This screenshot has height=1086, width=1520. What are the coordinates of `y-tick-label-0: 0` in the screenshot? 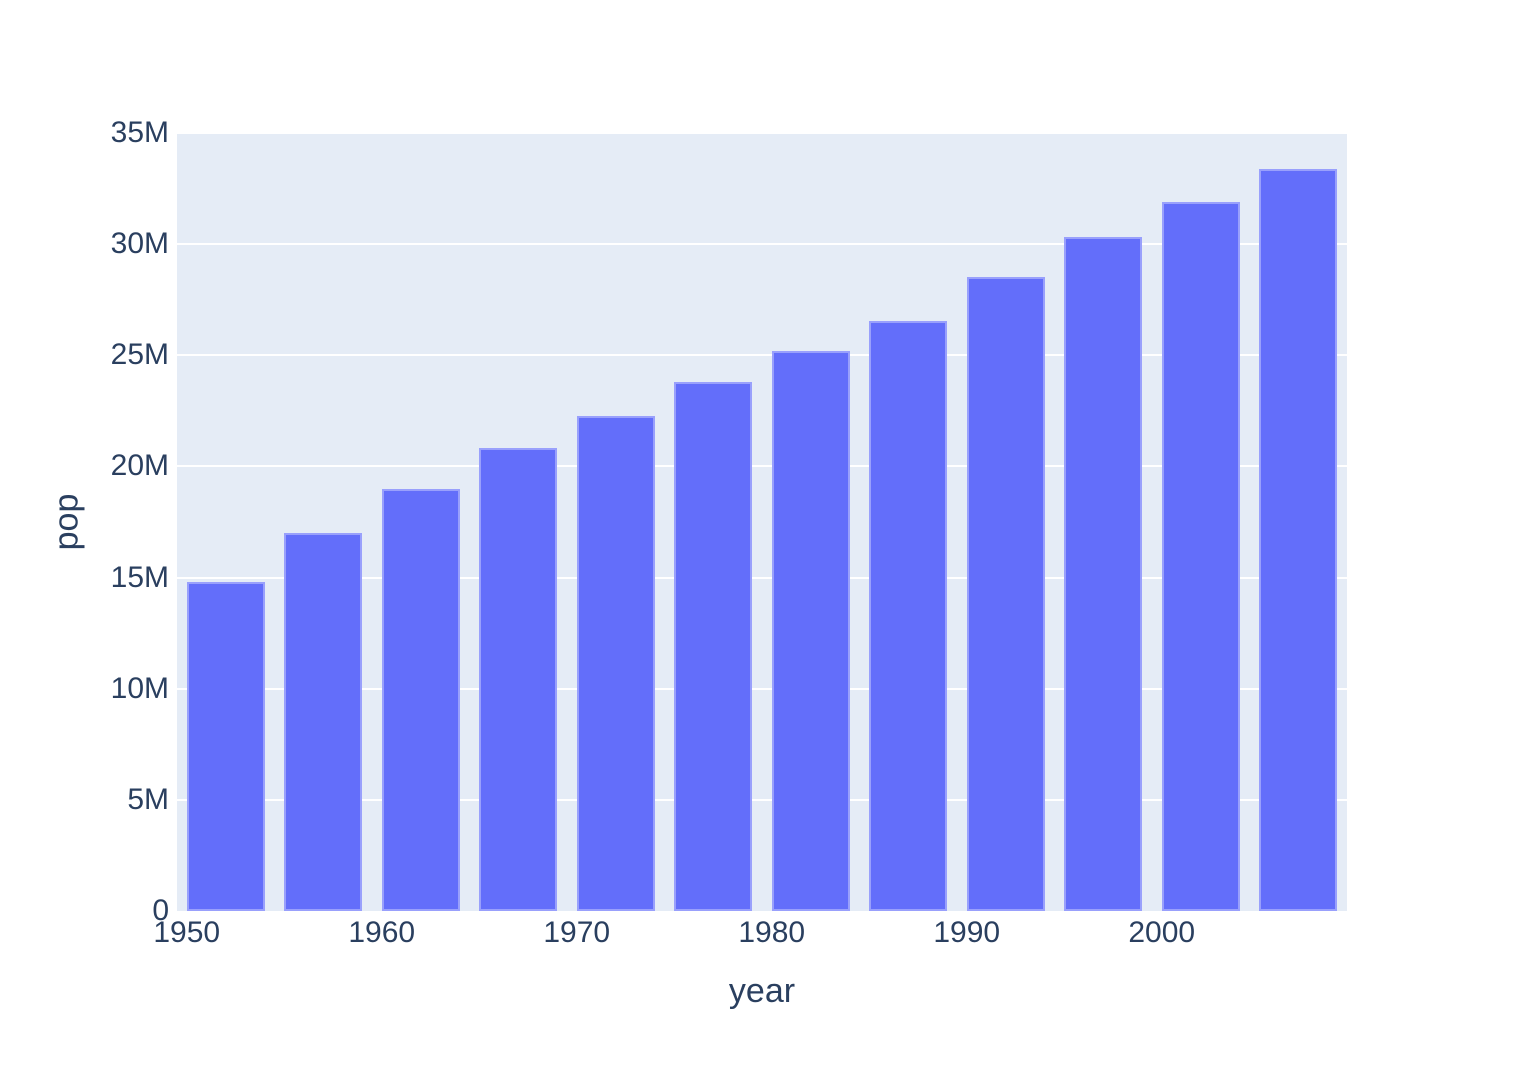 It's located at (160, 910).